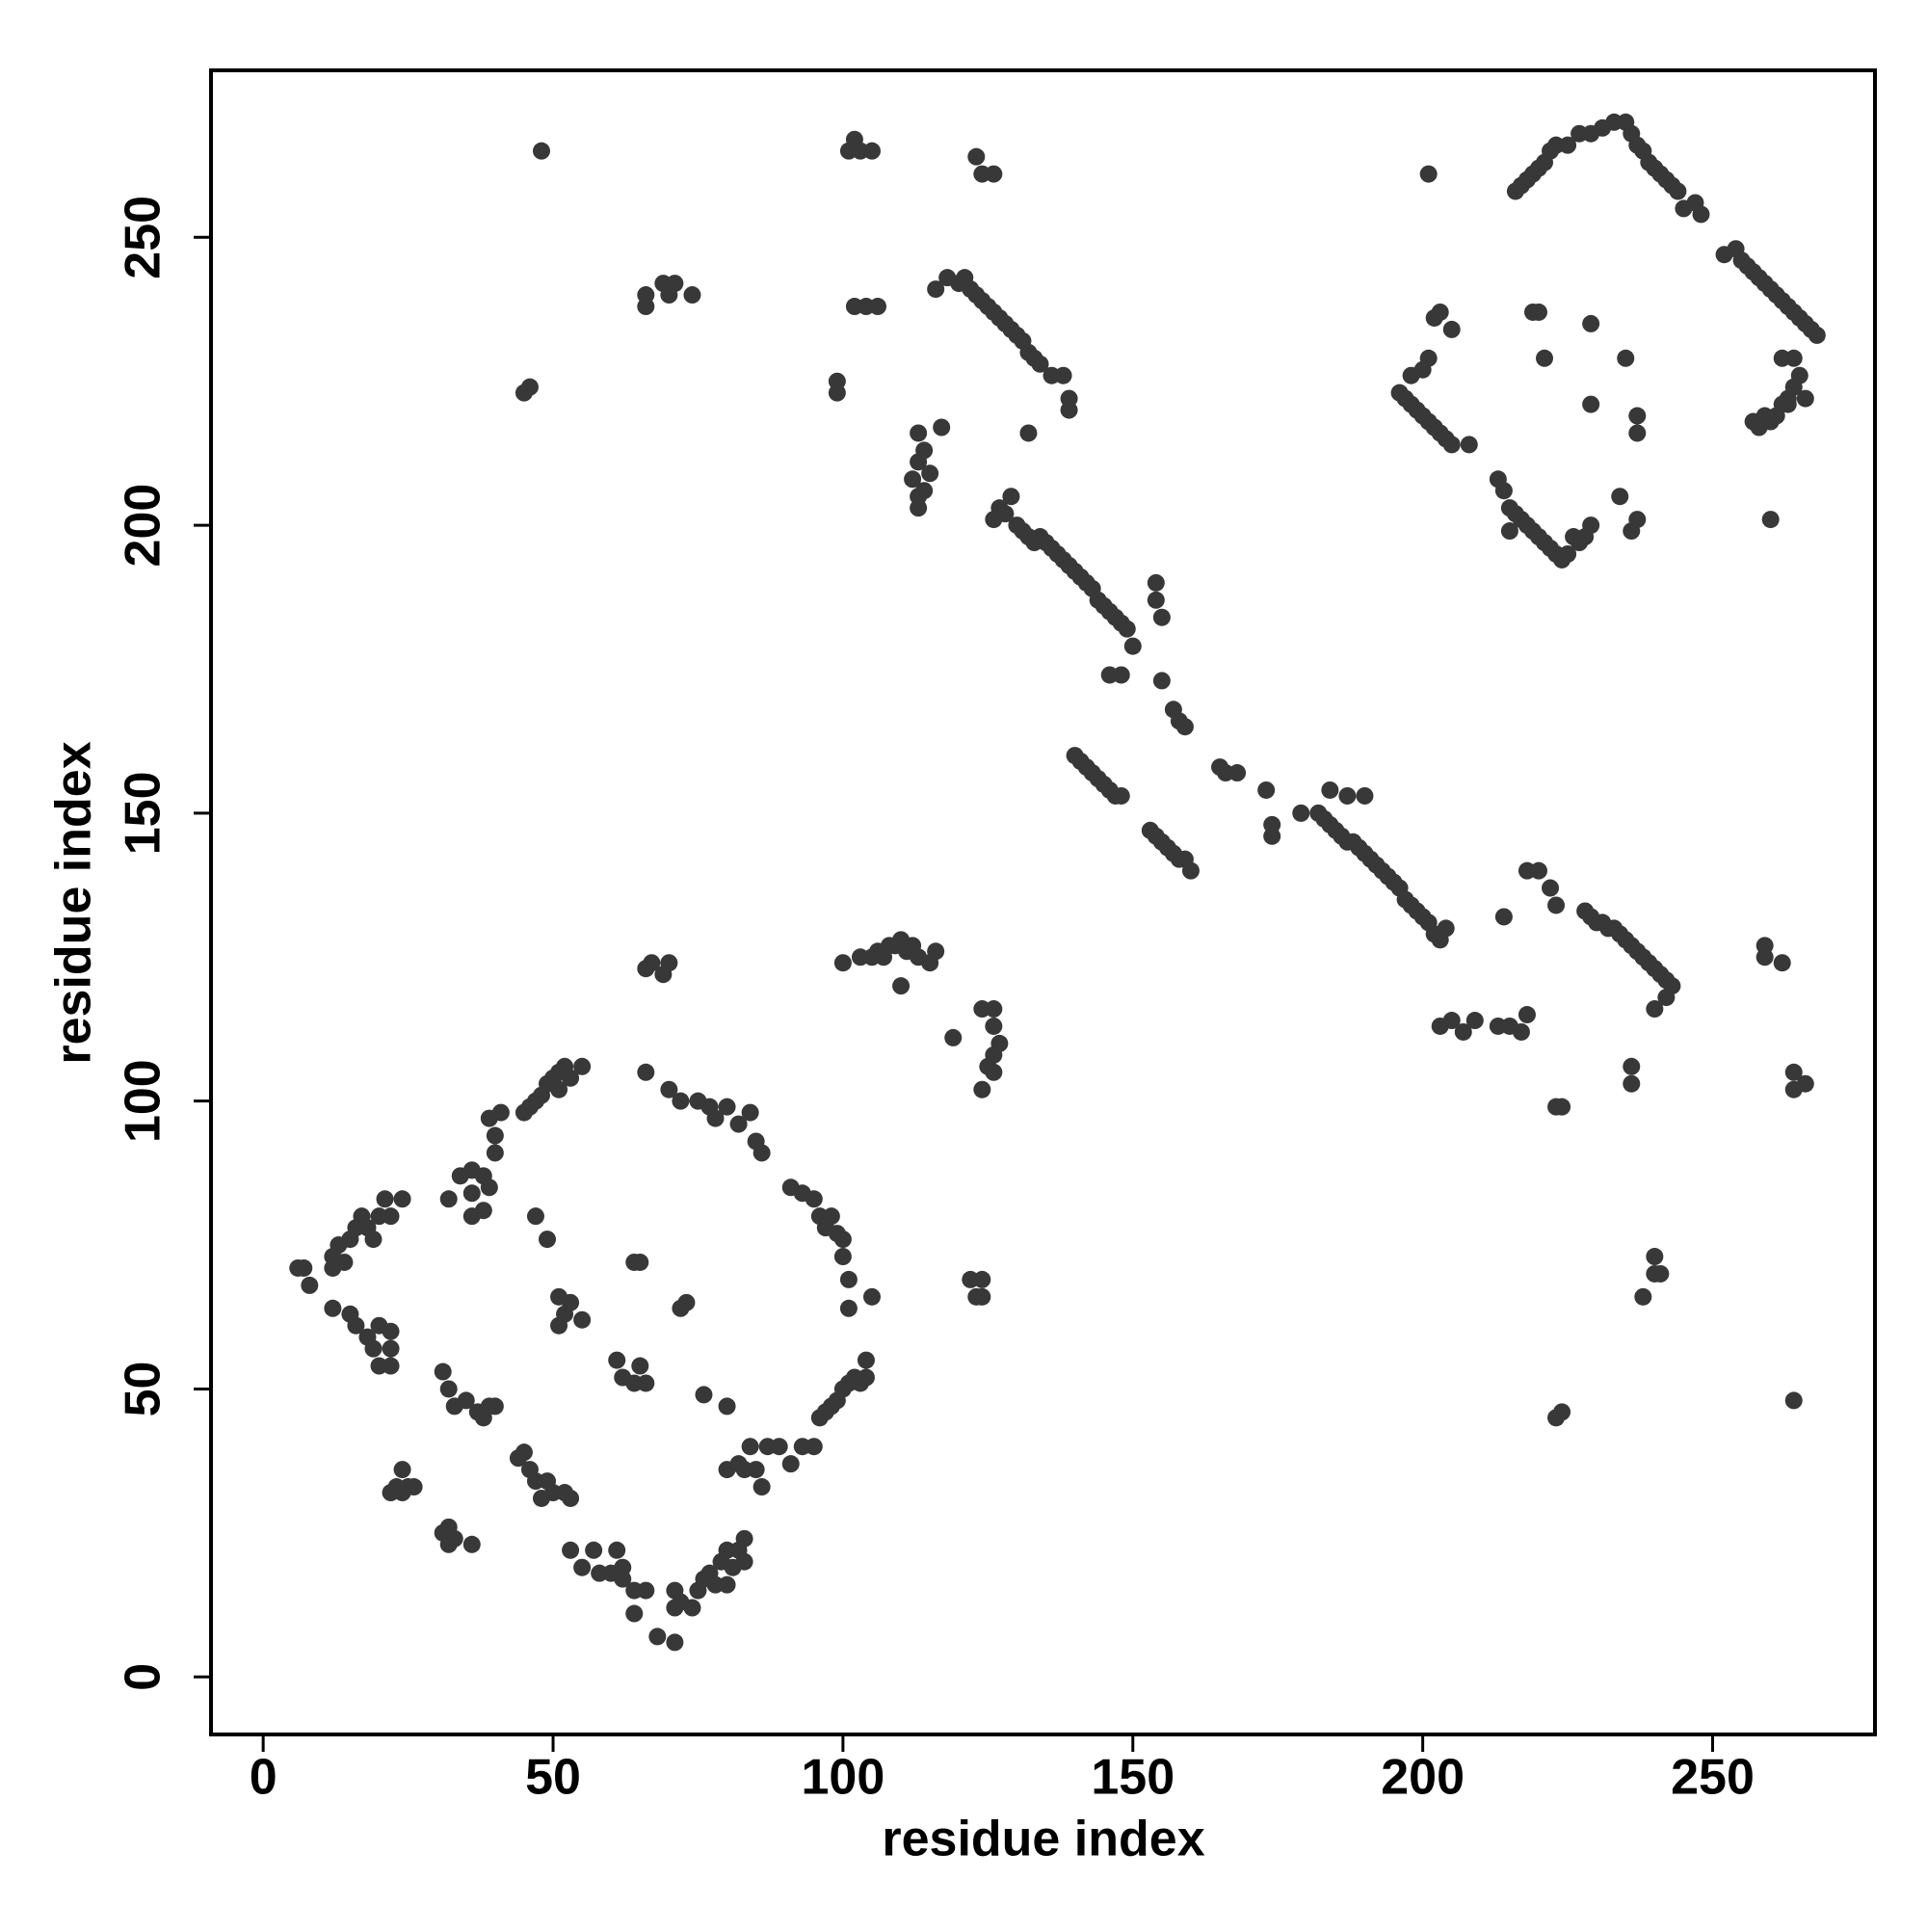 This screenshot has width=1927, height=1932. Describe the element at coordinates (1133, 1778) in the screenshot. I see `x-tick-label: 150` at that location.